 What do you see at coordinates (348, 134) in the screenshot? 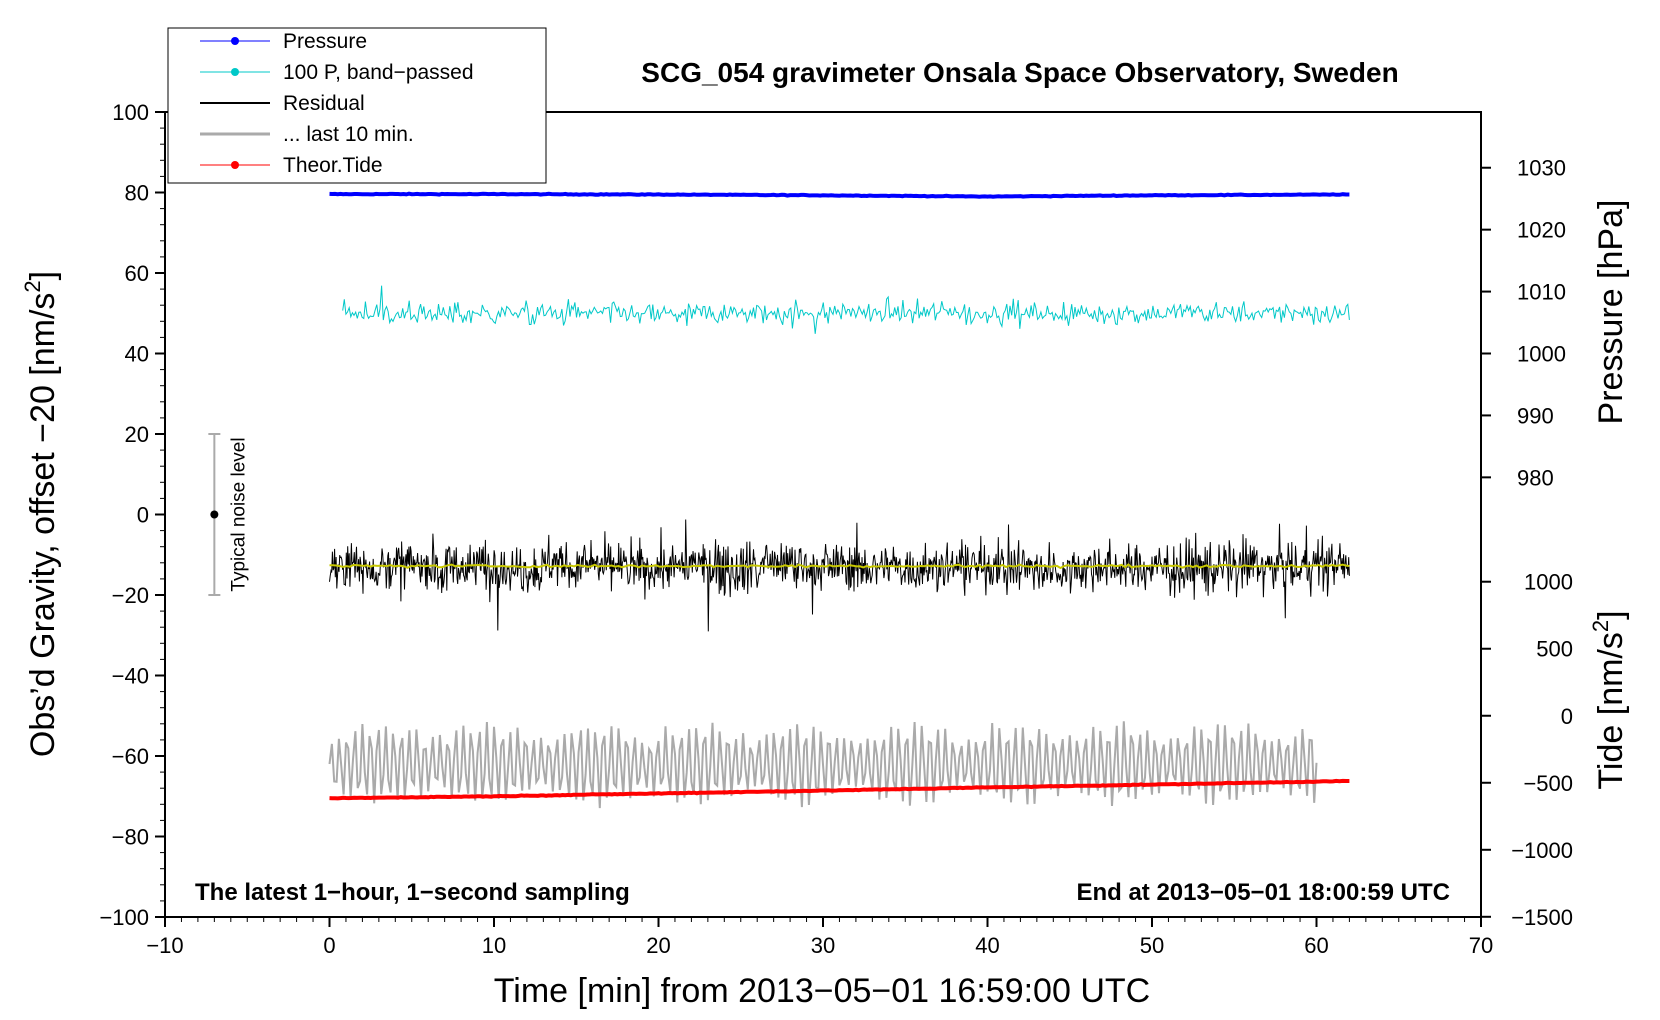
I see `legend-label-3: ... last 10 min.` at bounding box center [348, 134].